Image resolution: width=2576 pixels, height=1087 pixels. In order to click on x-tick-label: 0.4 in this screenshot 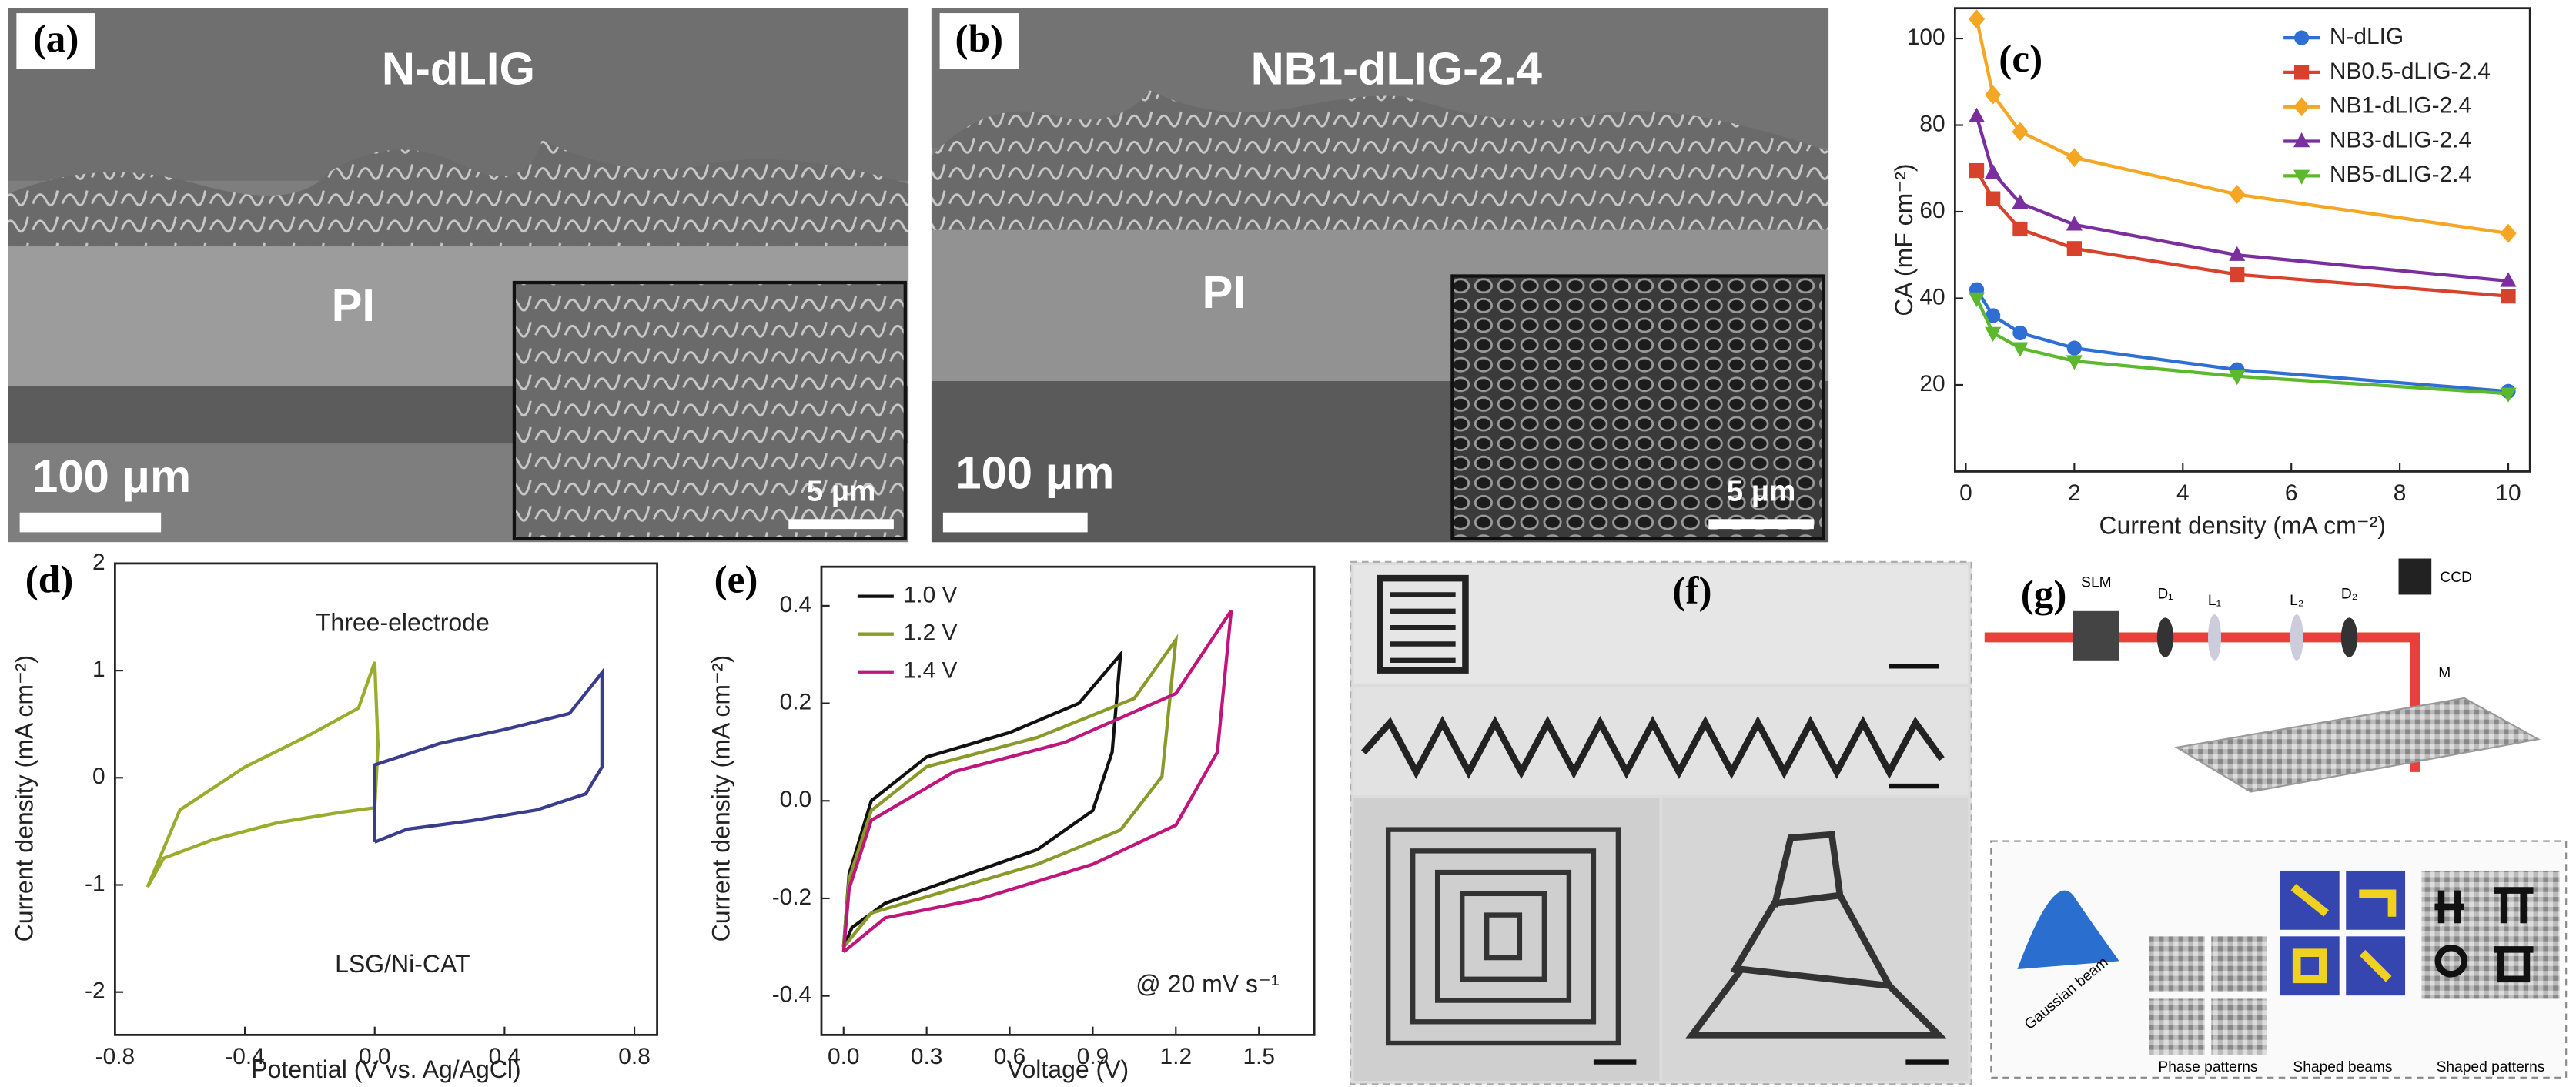, I will do `click(505, 1056)`.